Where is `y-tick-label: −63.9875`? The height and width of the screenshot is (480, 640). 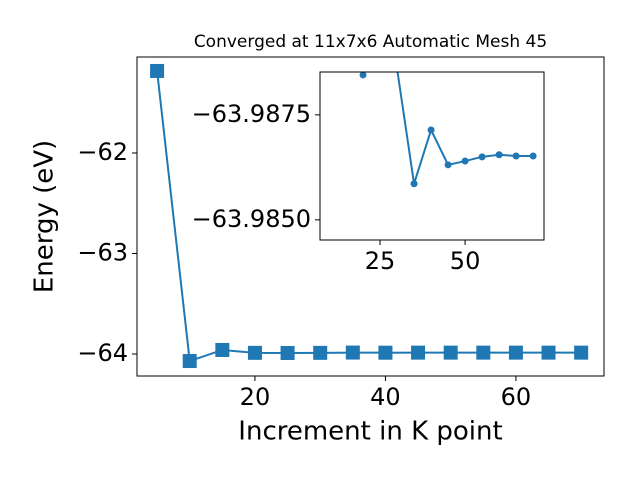 y-tick-label: −63.9875 is located at coordinates (251, 114).